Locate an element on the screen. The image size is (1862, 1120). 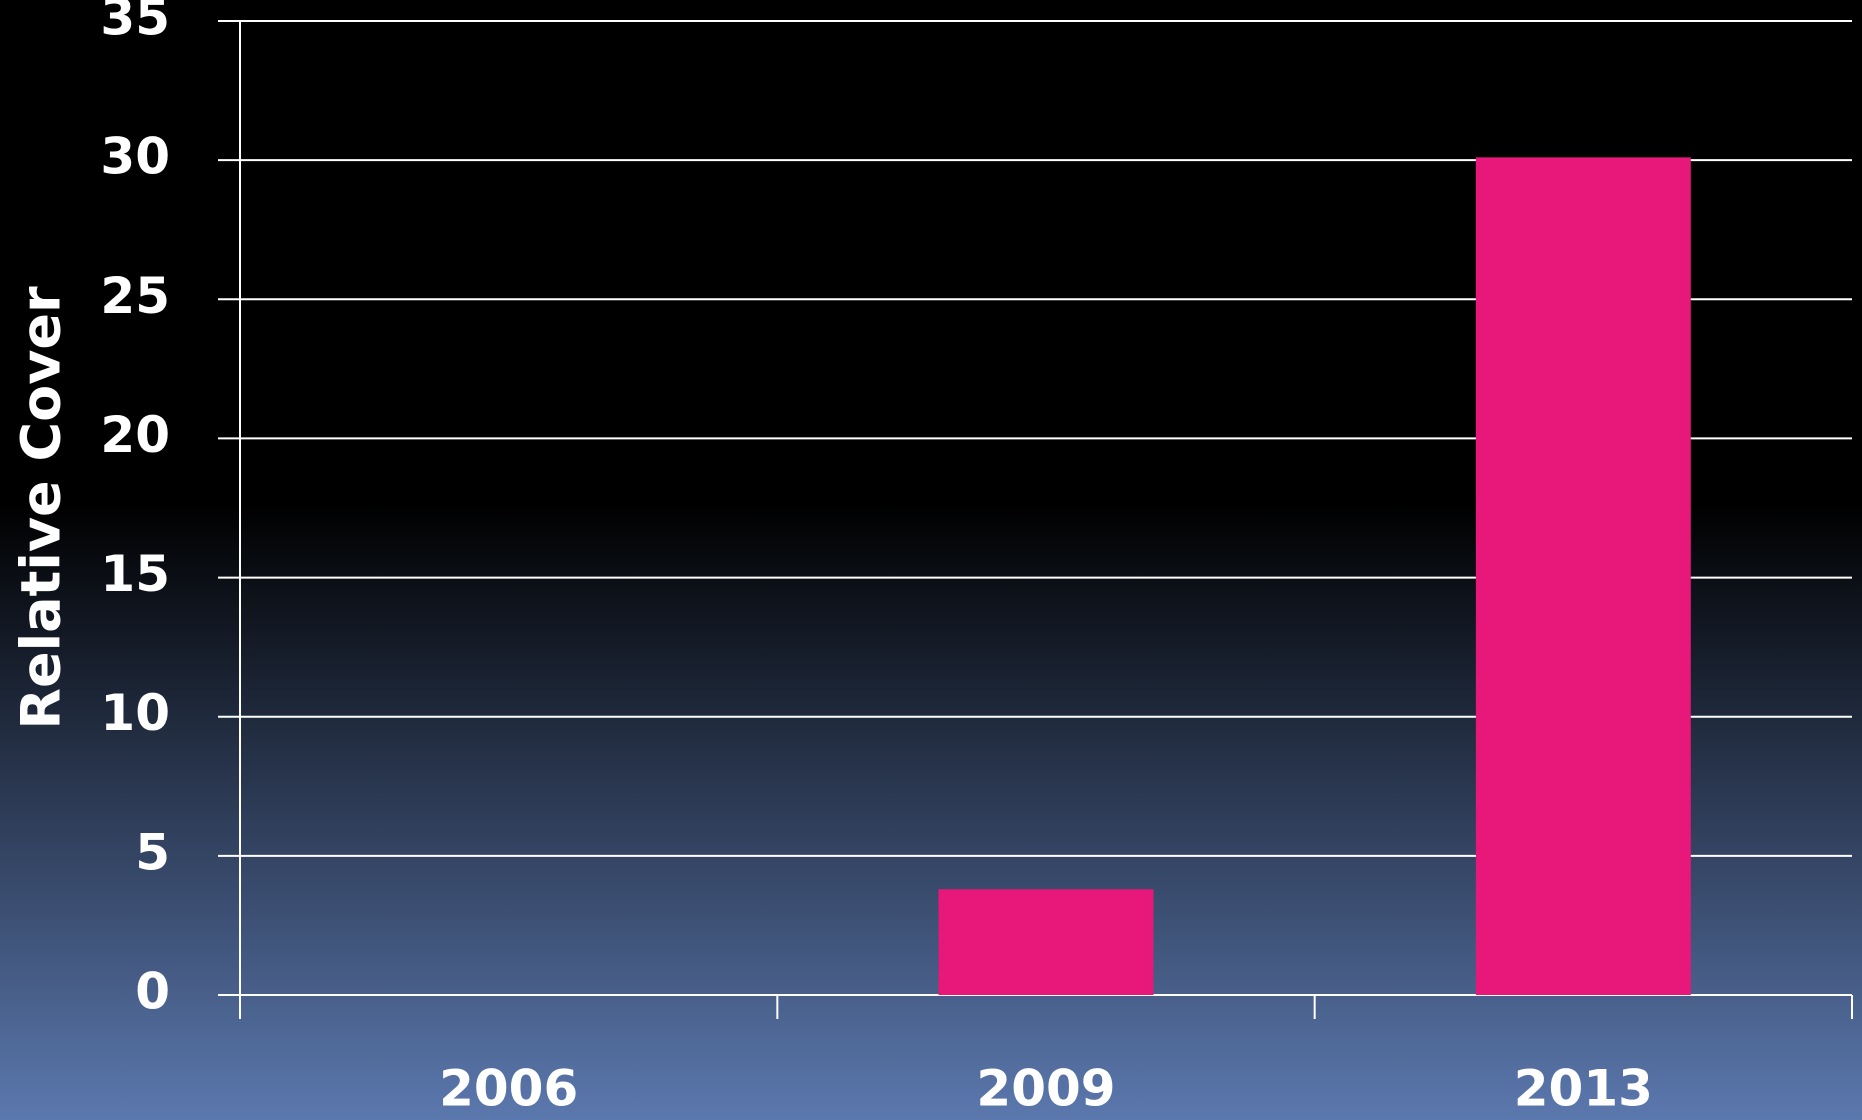
y-tick-label: 15 is located at coordinates (135, 574).